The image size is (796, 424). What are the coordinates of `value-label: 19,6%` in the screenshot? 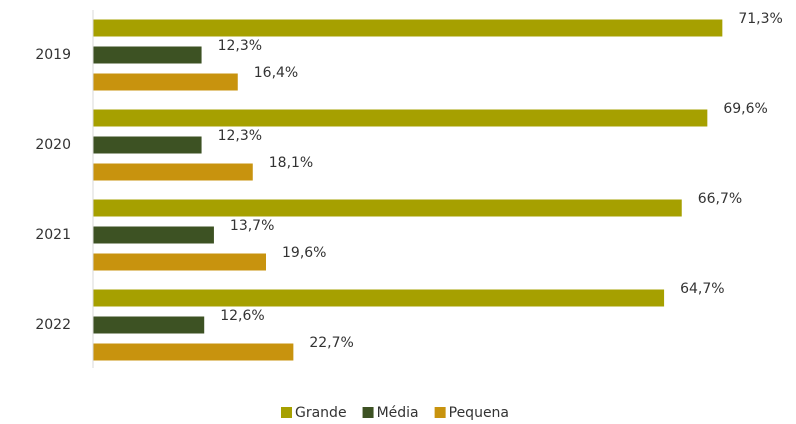 It's located at (304, 253).